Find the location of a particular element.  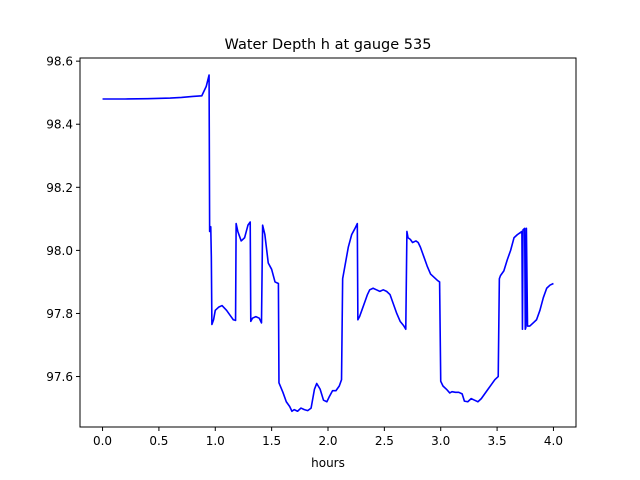

y-axis: 97.6 97.8 98.0 98.2 98.4 98.6 is located at coordinates (63, 219).